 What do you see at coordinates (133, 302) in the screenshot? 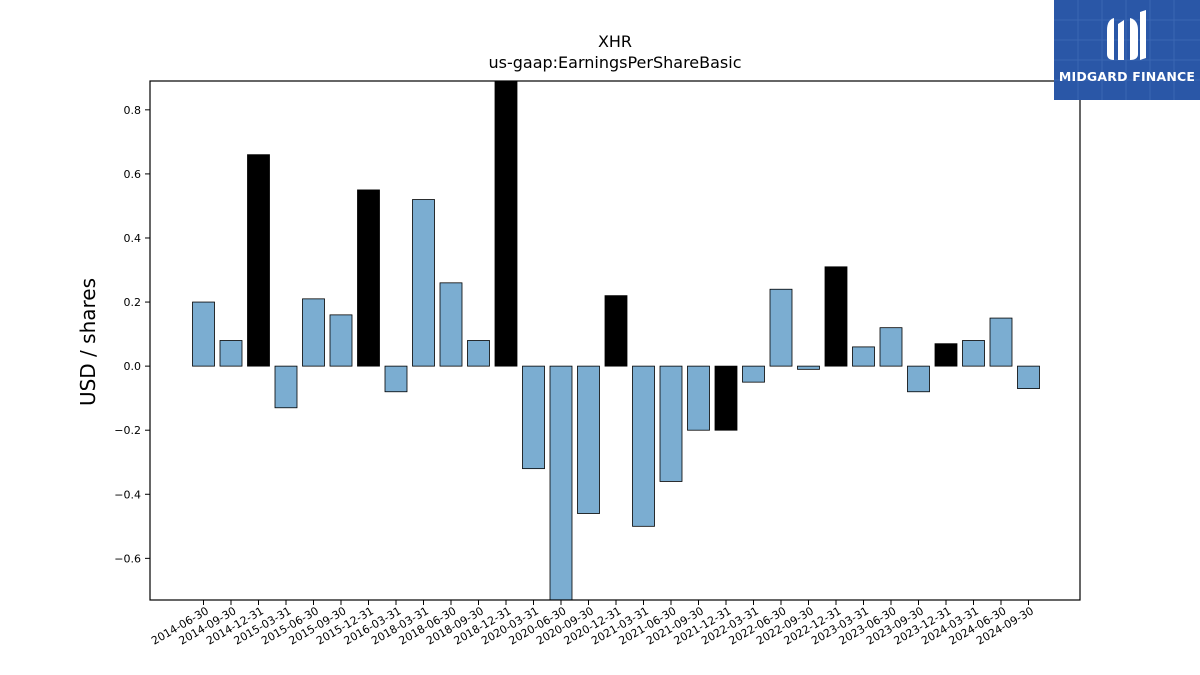
I see `y-tick-label: 0.2` at bounding box center [133, 302].